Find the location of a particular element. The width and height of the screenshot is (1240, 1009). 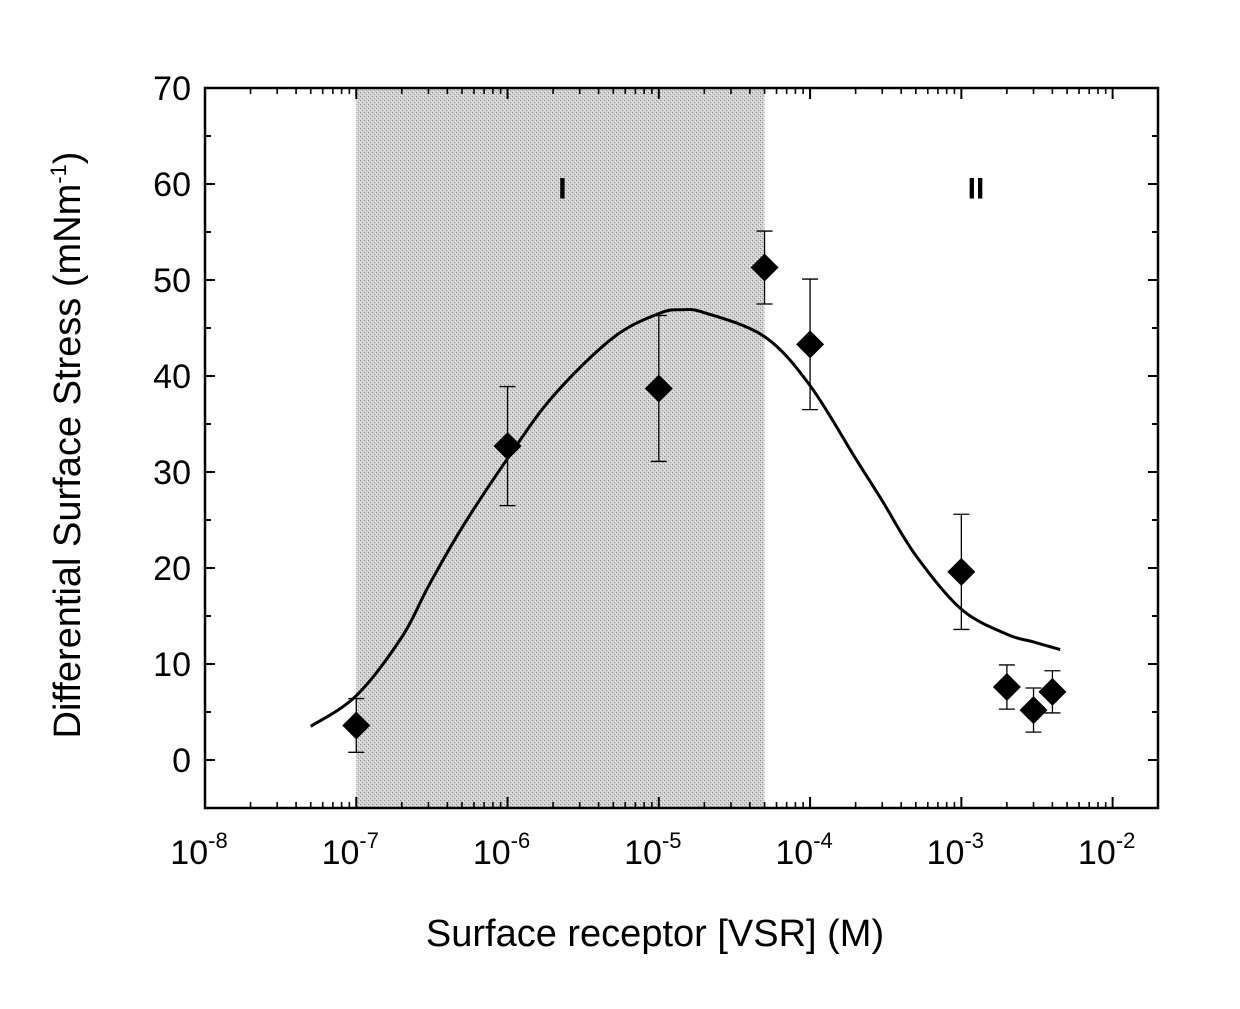

y-axis-title: Differential Surface Stress (mNm-1) is located at coordinates (67, 445).